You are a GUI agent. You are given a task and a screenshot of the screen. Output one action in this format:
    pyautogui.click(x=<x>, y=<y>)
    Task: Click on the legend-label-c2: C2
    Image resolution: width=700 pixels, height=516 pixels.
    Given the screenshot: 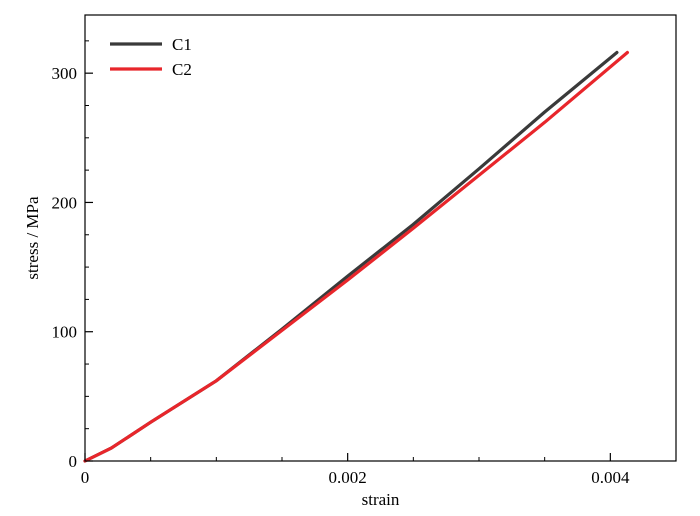 What is the action you would take?
    pyautogui.click(x=182, y=69)
    